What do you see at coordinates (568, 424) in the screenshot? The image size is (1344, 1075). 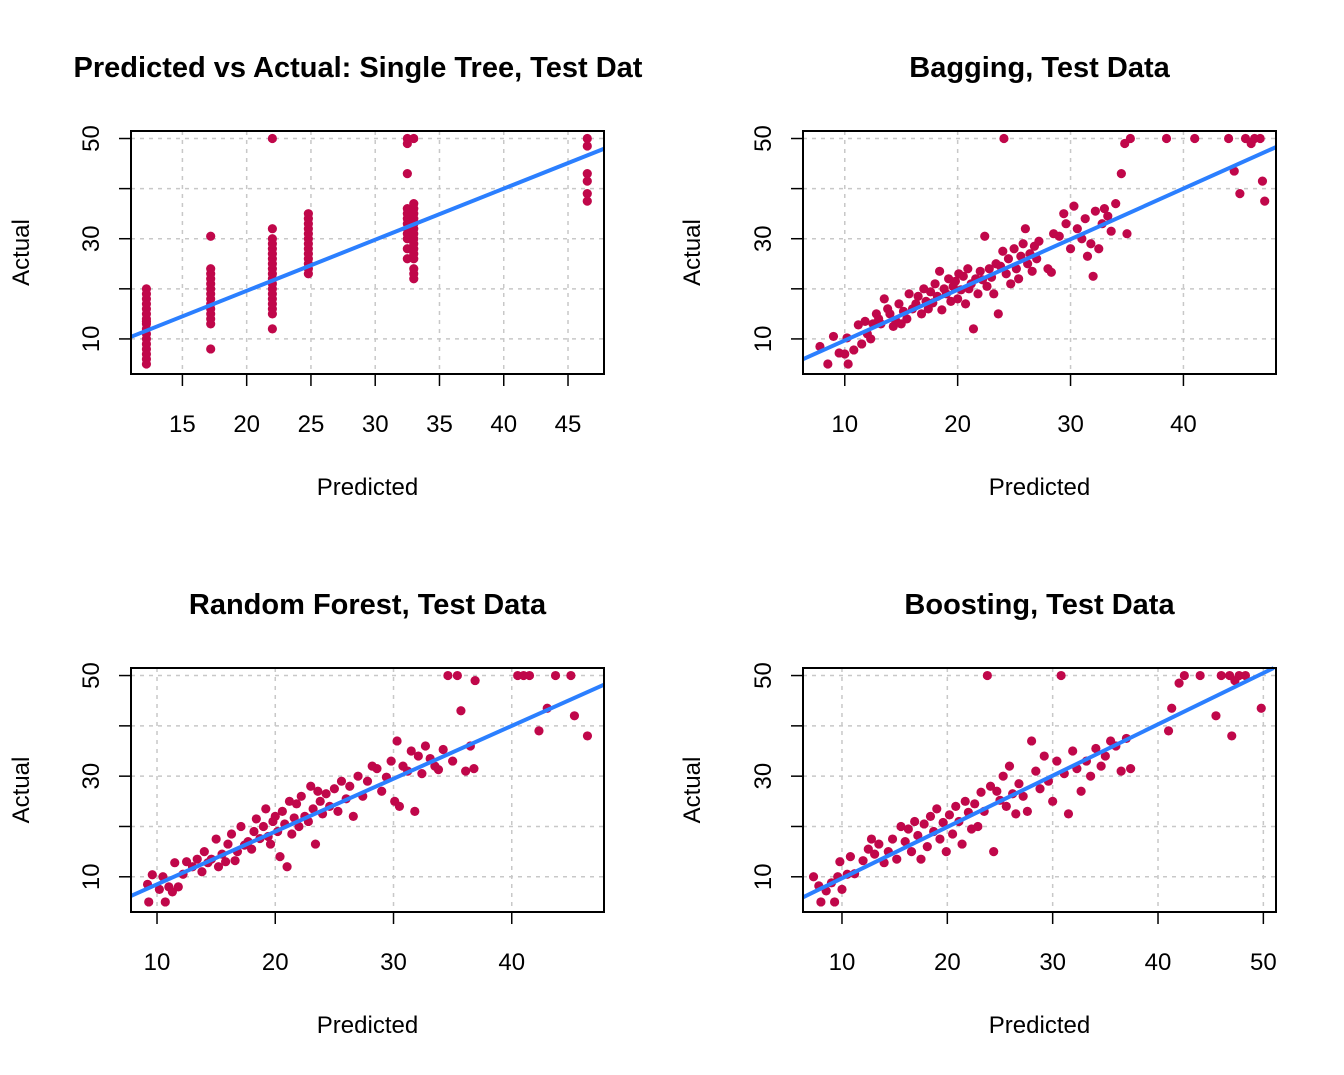 I see `x-tick-label: 45` at bounding box center [568, 424].